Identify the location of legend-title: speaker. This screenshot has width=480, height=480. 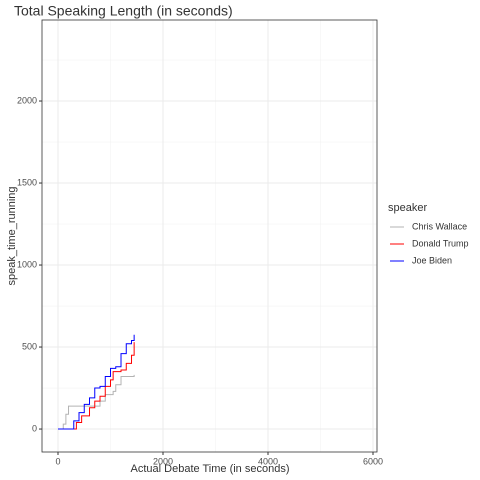
(407, 208).